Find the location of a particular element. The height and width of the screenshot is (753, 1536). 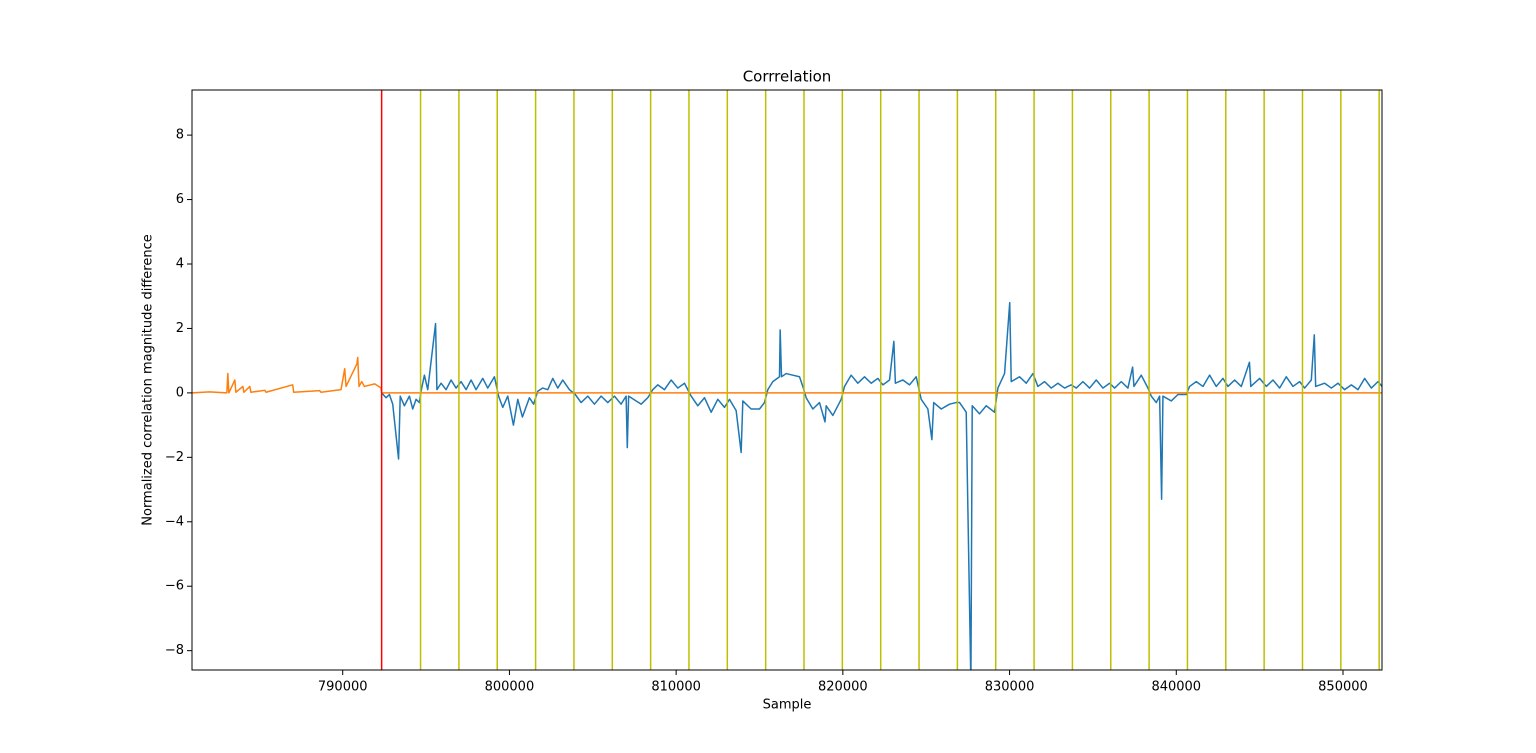

y-tick-label: 6 is located at coordinates (180, 199).